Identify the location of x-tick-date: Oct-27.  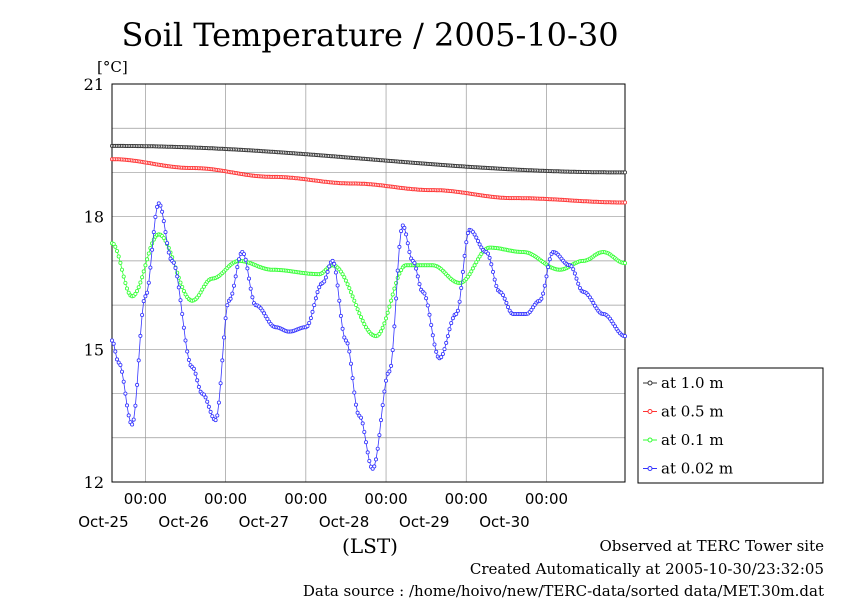
(264, 522).